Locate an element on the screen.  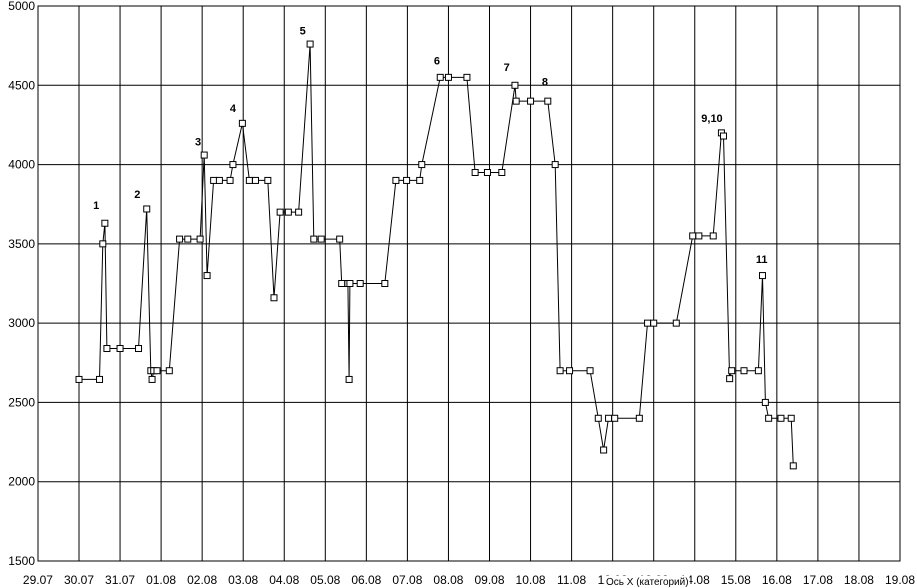
x-tick-label: 03.08 is located at coordinates (243, 580).